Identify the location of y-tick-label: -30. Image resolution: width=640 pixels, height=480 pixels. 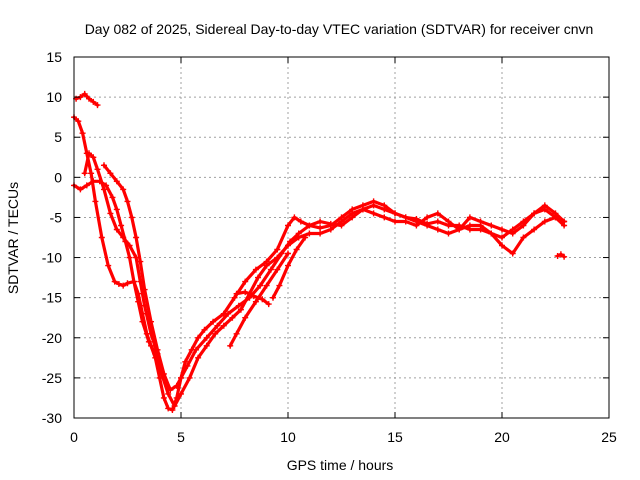
(52, 418).